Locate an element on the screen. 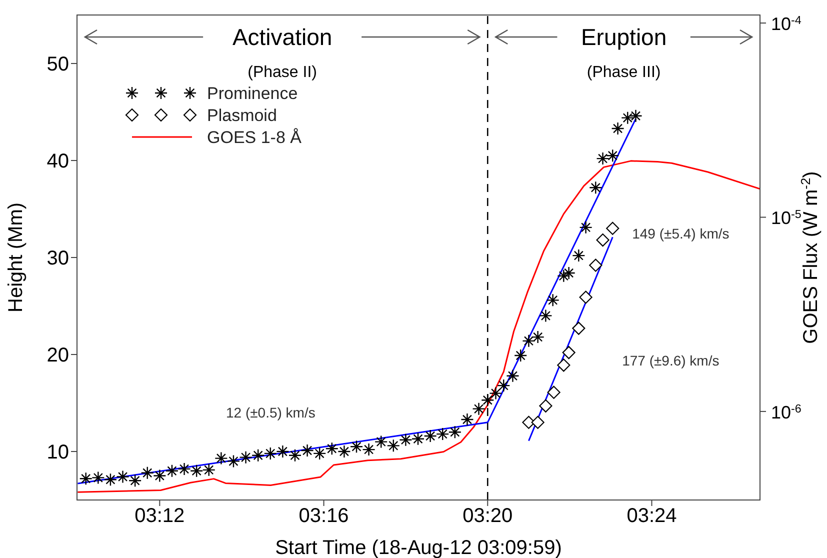  annotation: (Phase III) is located at coordinates (623, 72).